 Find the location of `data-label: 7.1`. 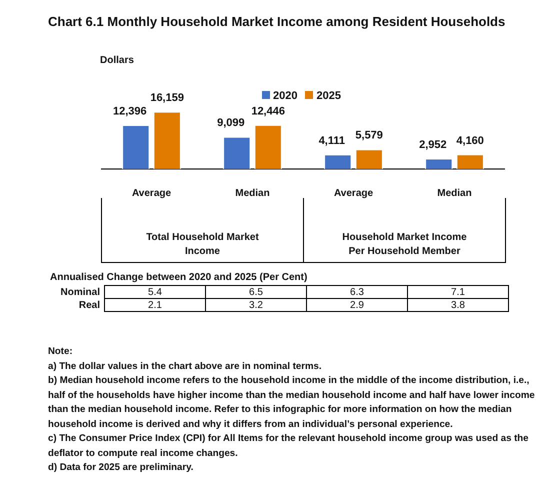

data-label: 7.1 is located at coordinates (458, 292).